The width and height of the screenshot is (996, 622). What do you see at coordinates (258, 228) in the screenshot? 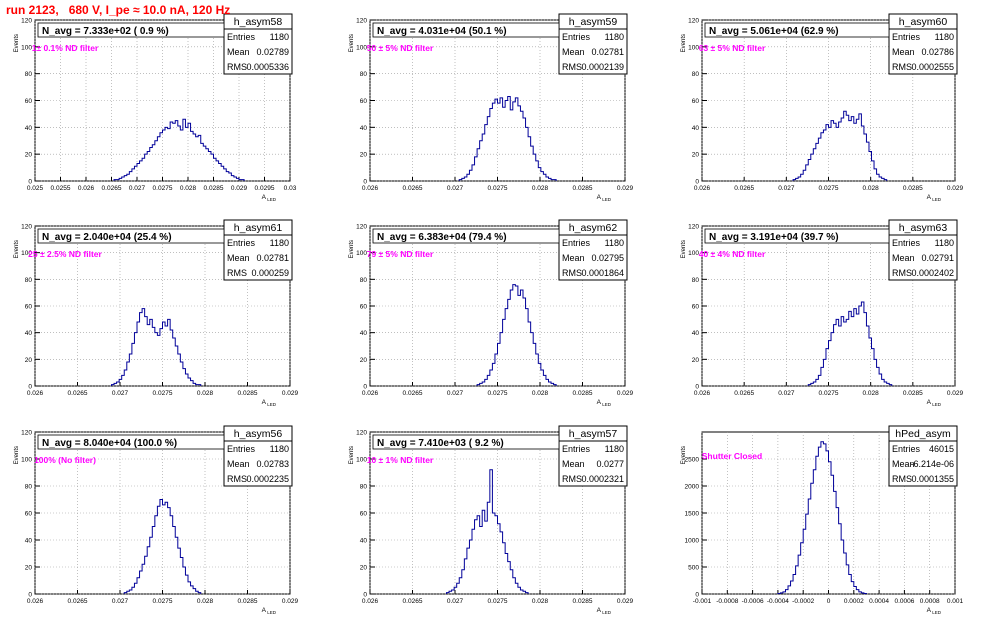
I see `histogram-name: h_asym61` at bounding box center [258, 228].